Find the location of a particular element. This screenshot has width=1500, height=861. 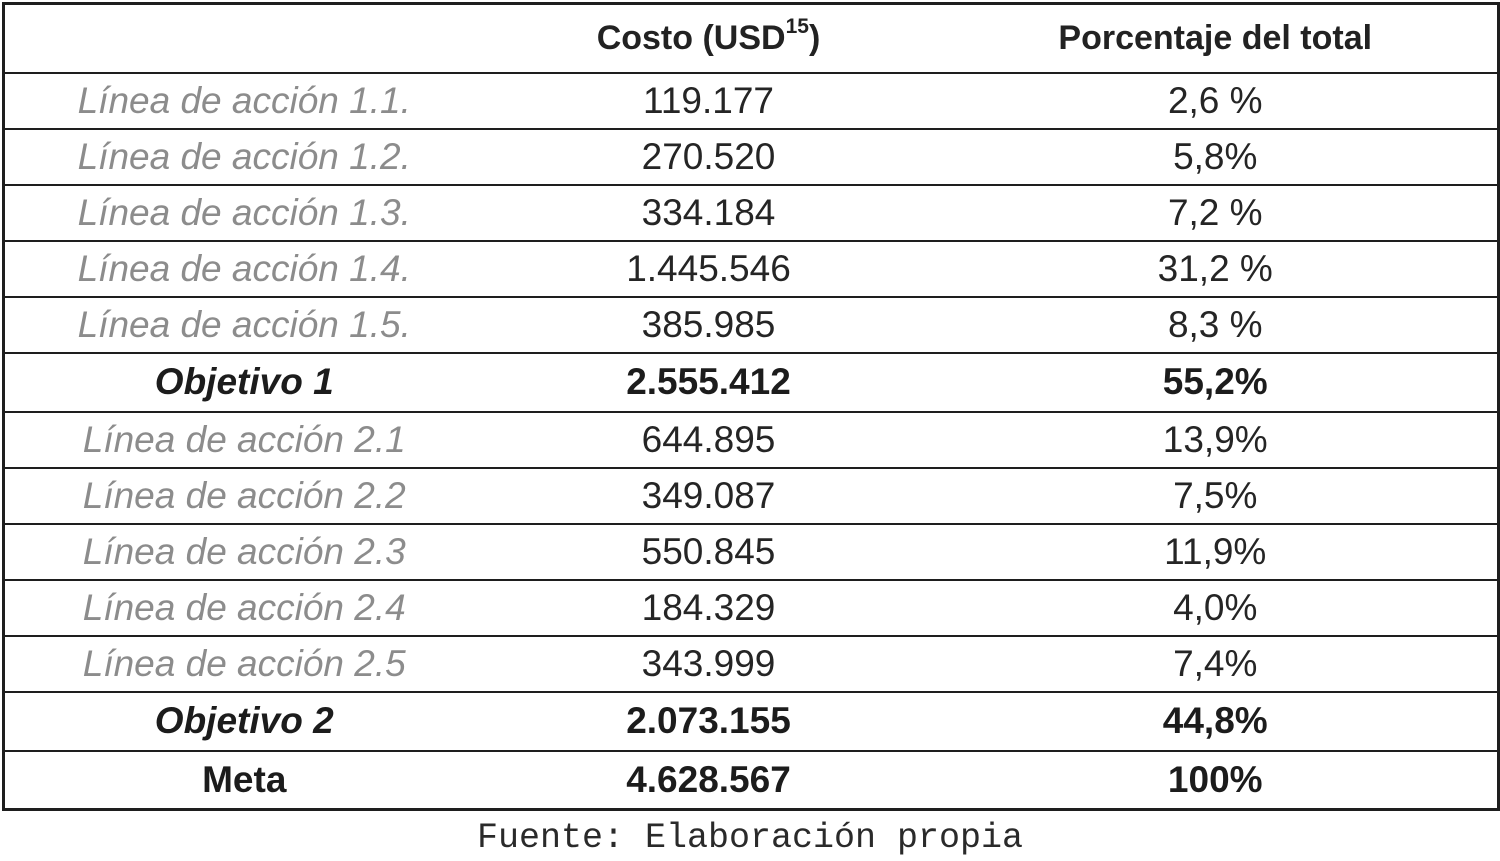

header-cost: Costo (USD15) is located at coordinates (708, 37).